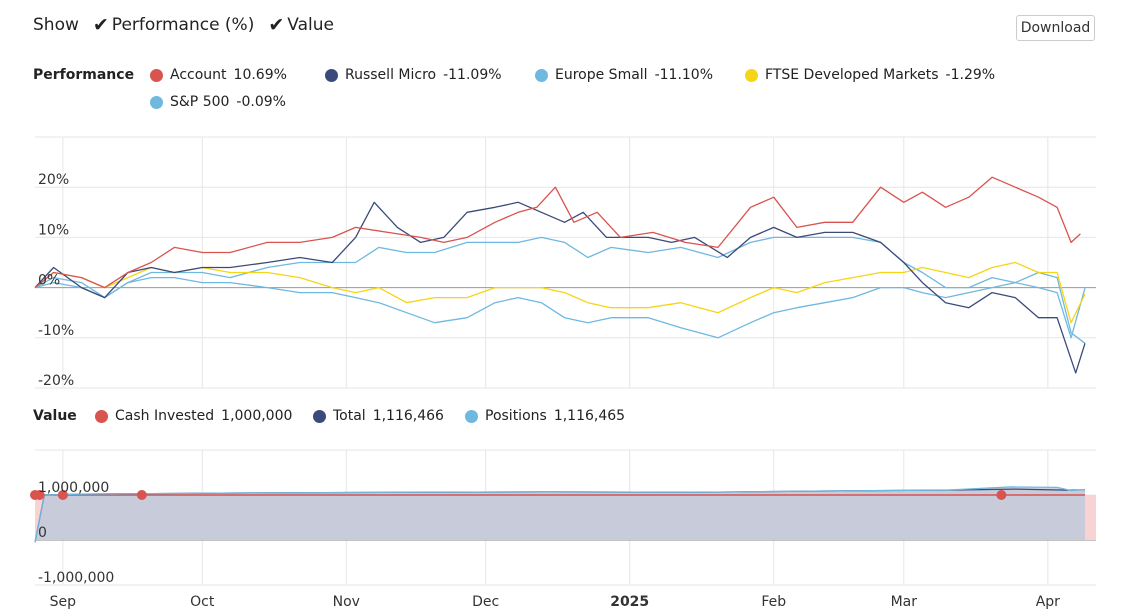 This screenshot has width=1138, height=616. What do you see at coordinates (349, 416) in the screenshot?
I see `legend-item-name: Total` at bounding box center [349, 416].